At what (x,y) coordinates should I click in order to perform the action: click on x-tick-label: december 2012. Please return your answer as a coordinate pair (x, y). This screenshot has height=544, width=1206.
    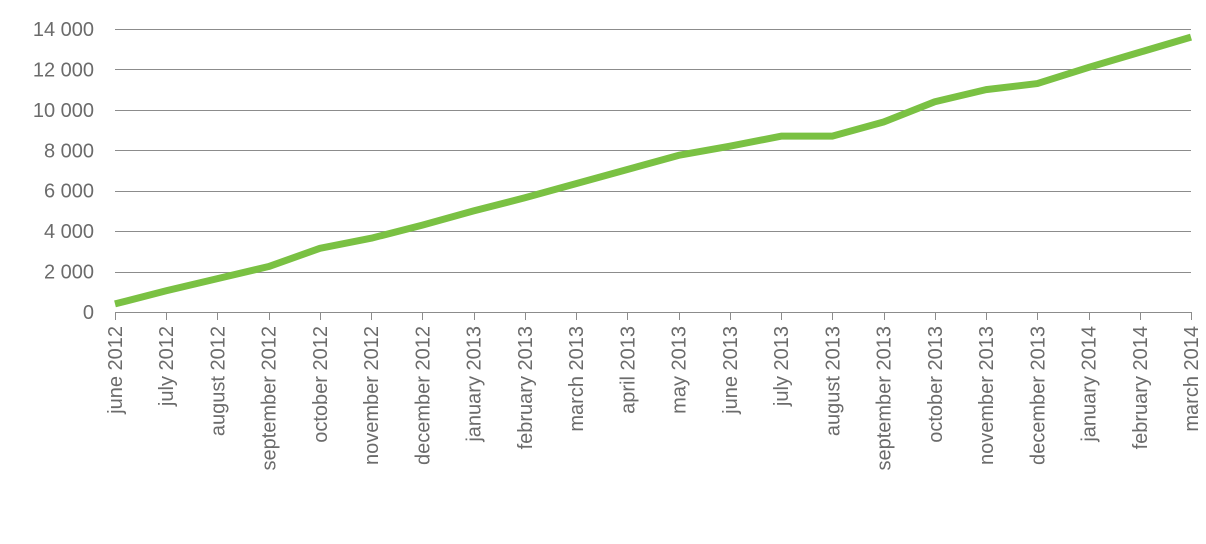
    Looking at the image, I should click on (423, 395).